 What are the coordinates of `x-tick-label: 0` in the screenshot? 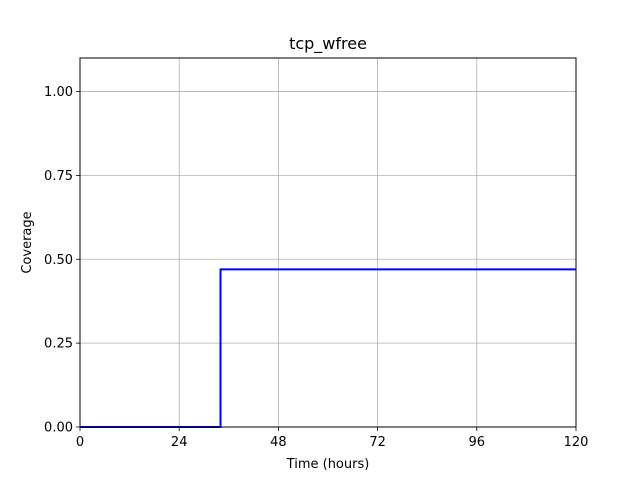 It's located at (80, 442).